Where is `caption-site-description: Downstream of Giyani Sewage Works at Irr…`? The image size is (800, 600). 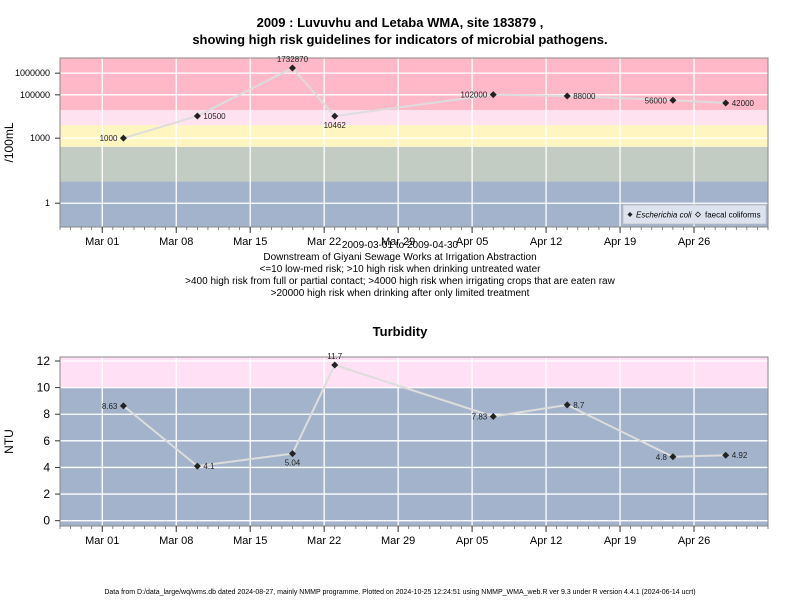 caption-site-description: Downstream of Giyani Sewage Works at Irr… is located at coordinates (400, 257).